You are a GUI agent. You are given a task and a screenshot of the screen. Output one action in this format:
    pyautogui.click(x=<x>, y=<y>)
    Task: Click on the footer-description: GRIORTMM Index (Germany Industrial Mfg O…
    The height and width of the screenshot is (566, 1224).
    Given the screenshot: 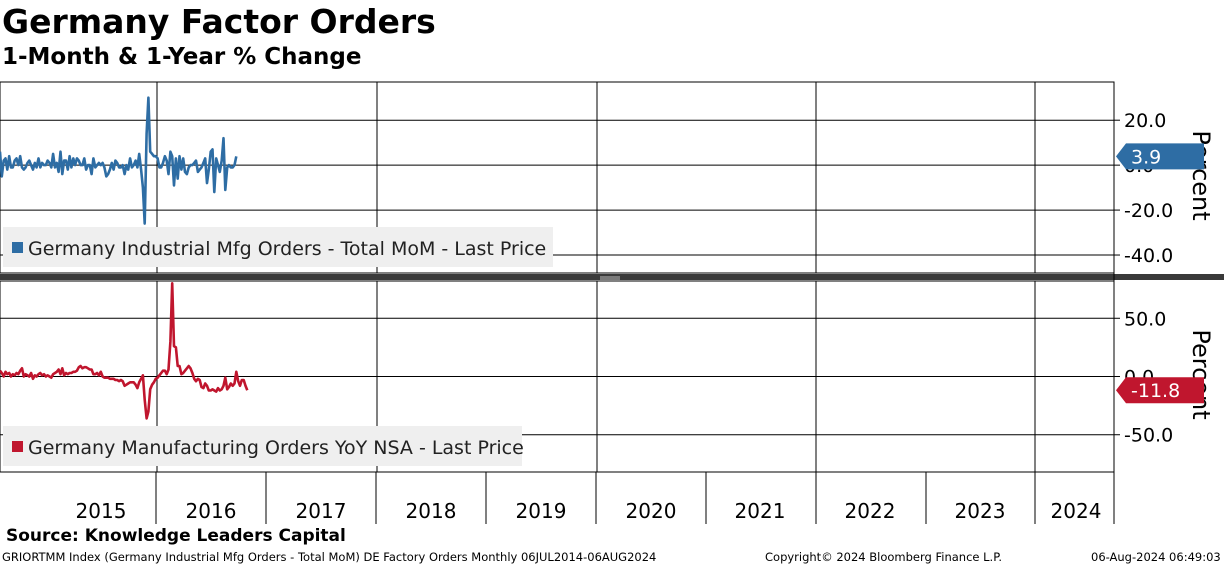 What is the action you would take?
    pyautogui.click(x=329, y=557)
    